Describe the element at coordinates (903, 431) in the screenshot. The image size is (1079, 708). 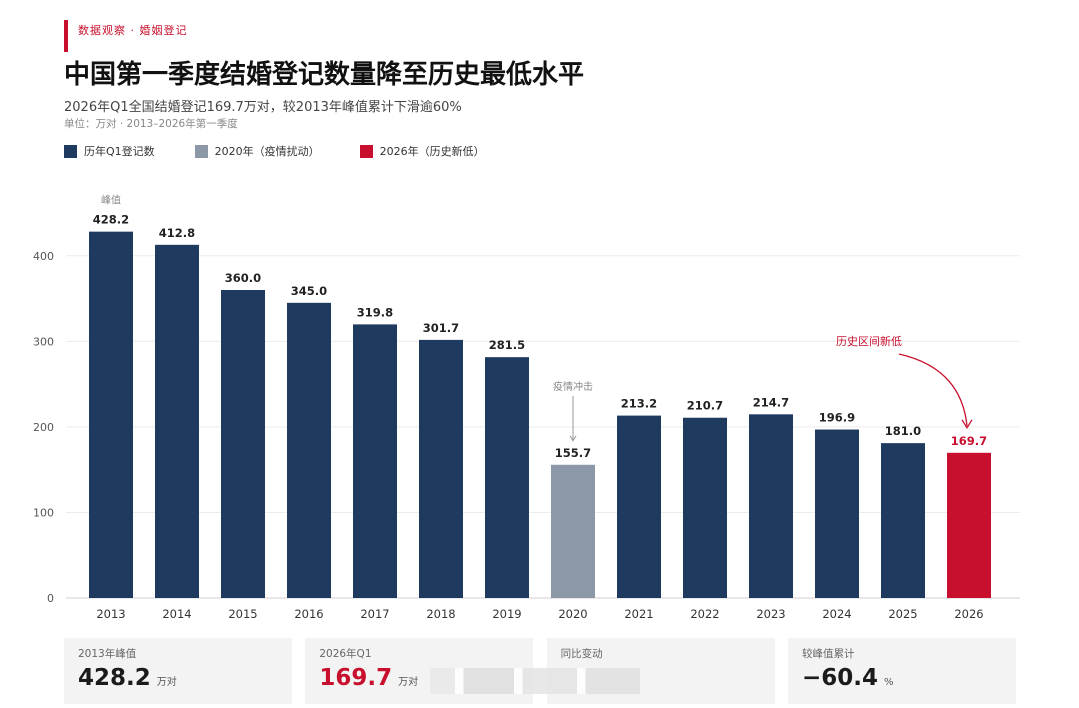
I see `bar-value-label: 181.0` at that location.